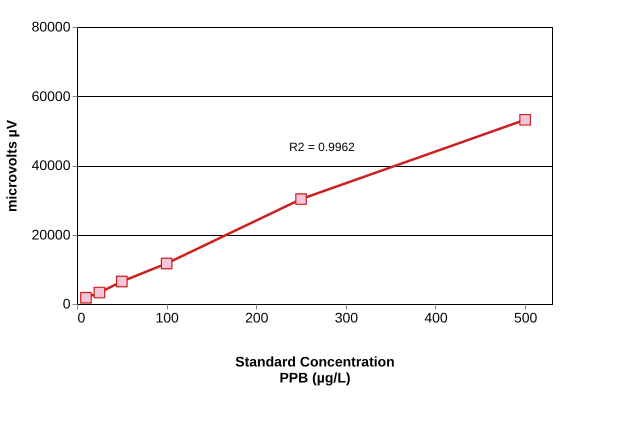 The width and height of the screenshot is (621, 421). Describe the element at coordinates (436, 318) in the screenshot. I see `x-tick-label: 400` at that location.